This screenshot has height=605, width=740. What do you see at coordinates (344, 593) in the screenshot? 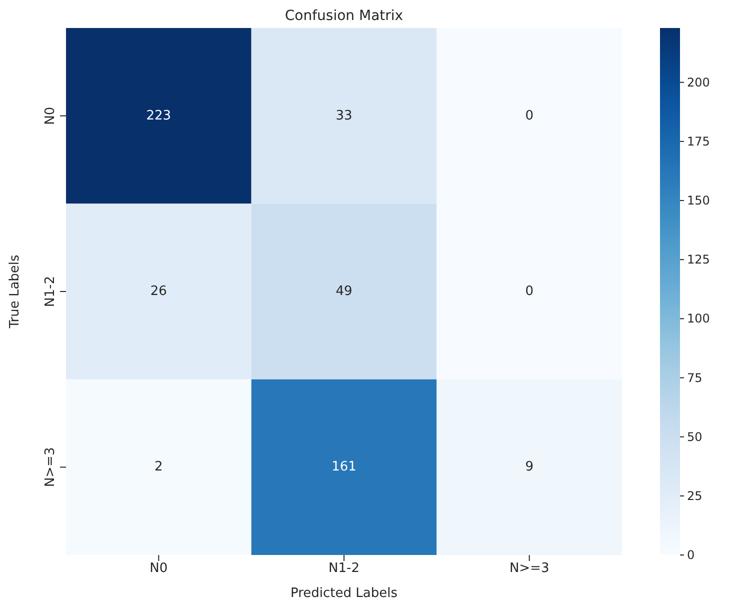
I see `x-axis-title: Predicted Labels` at bounding box center [344, 593].